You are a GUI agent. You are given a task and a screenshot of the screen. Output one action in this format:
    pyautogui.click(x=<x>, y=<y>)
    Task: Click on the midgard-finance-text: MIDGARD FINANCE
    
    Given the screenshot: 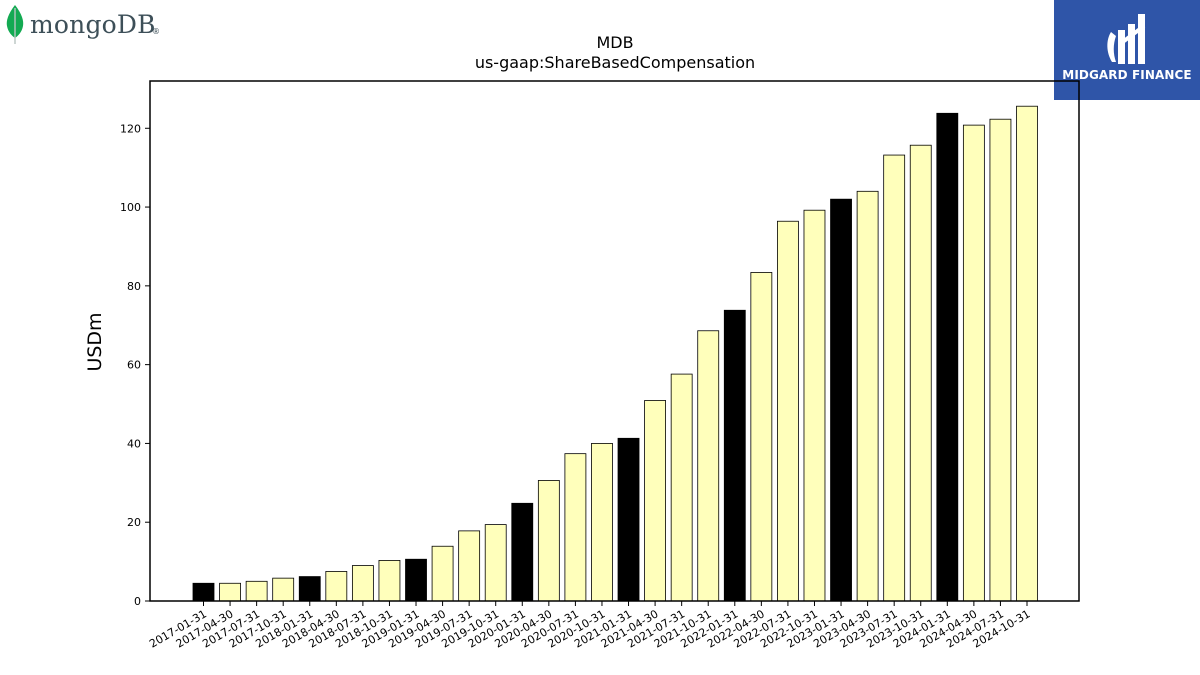 What is the action you would take?
    pyautogui.click(x=1127, y=75)
    